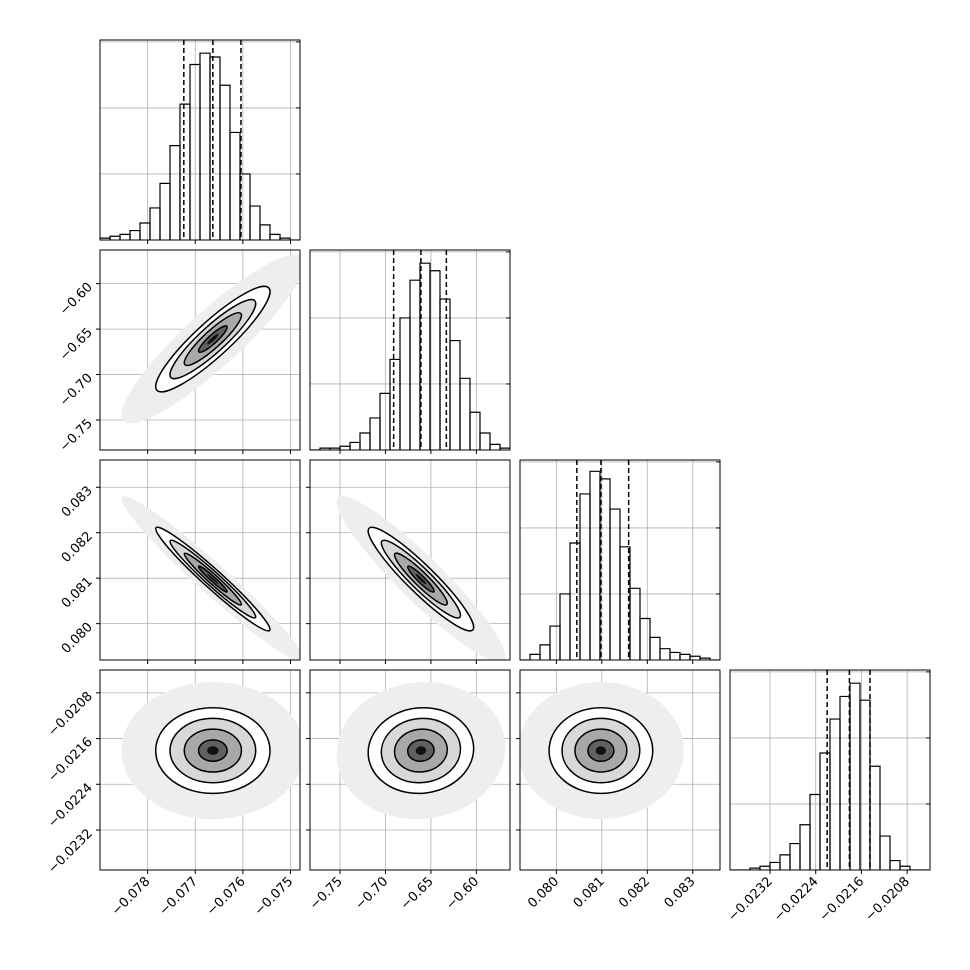 The height and width of the screenshot is (970, 970). Describe the element at coordinates (417, 893) in the screenshot. I see `x-tick-label: −0.65` at that location.